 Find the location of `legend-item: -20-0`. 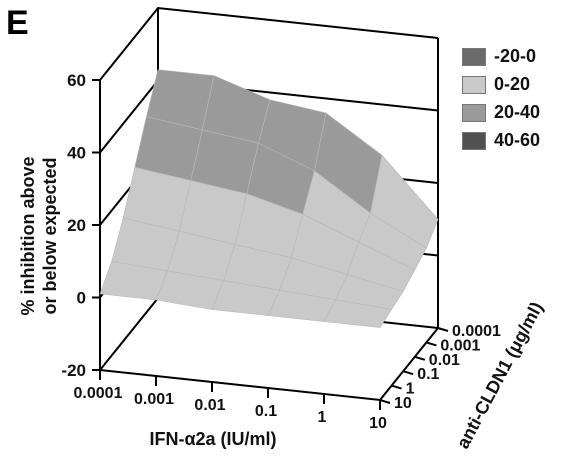

legend-item: -20-0 is located at coordinates (512, 58).